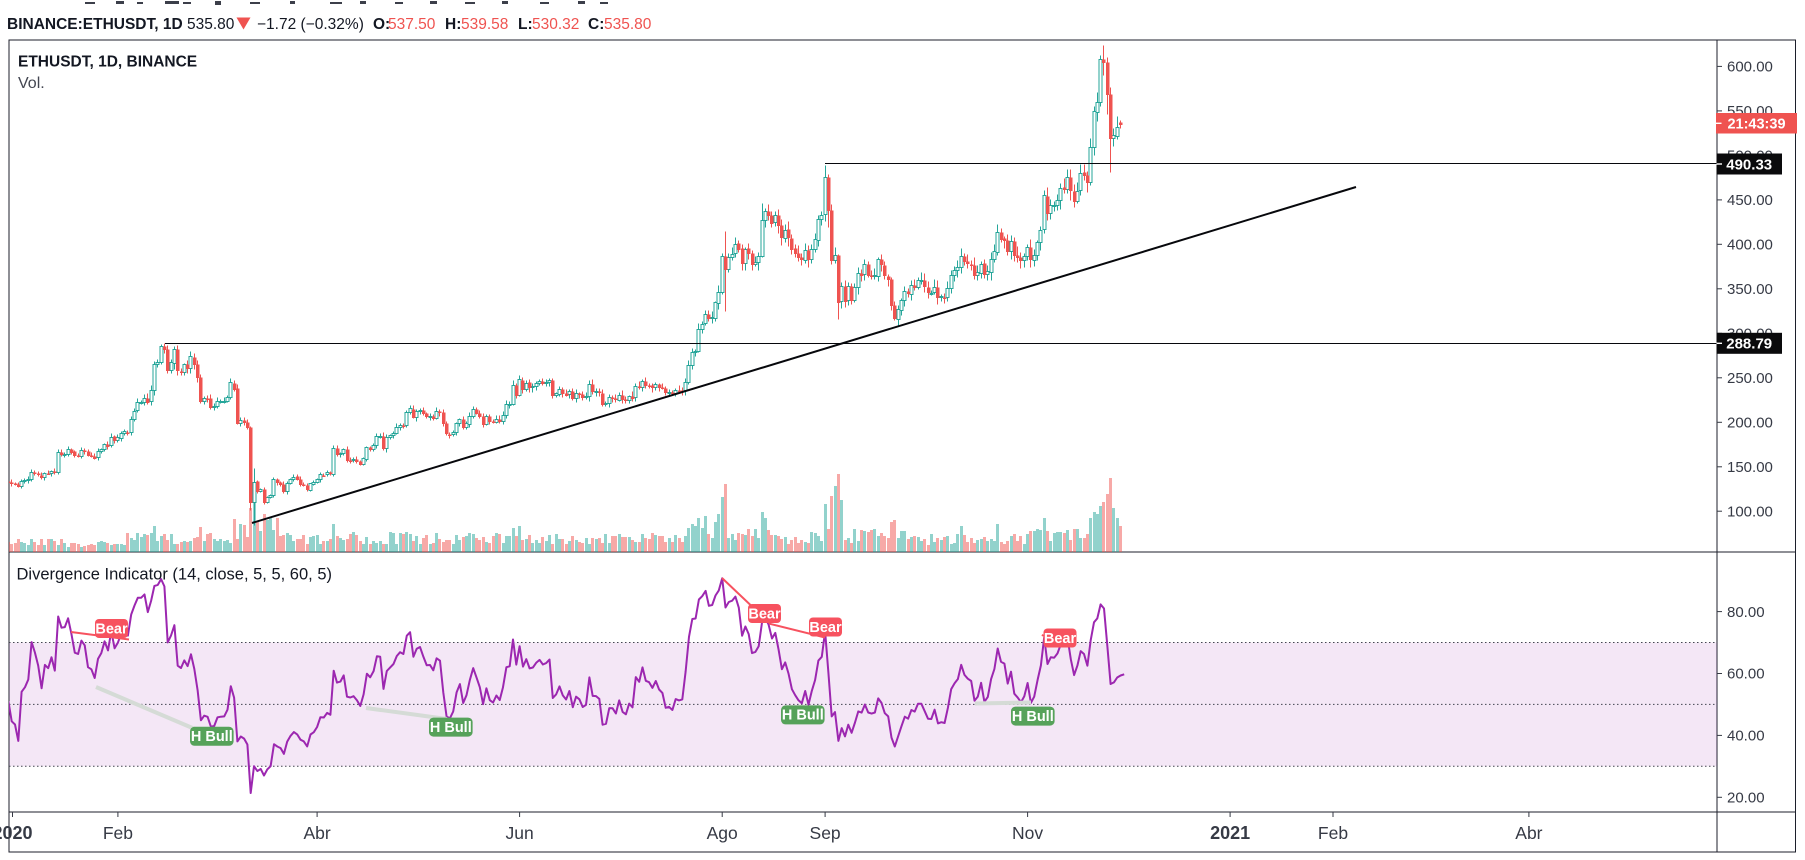 This screenshot has height=860, width=1805. I want to click on svg-text: 400.00, so click(1750, 245).